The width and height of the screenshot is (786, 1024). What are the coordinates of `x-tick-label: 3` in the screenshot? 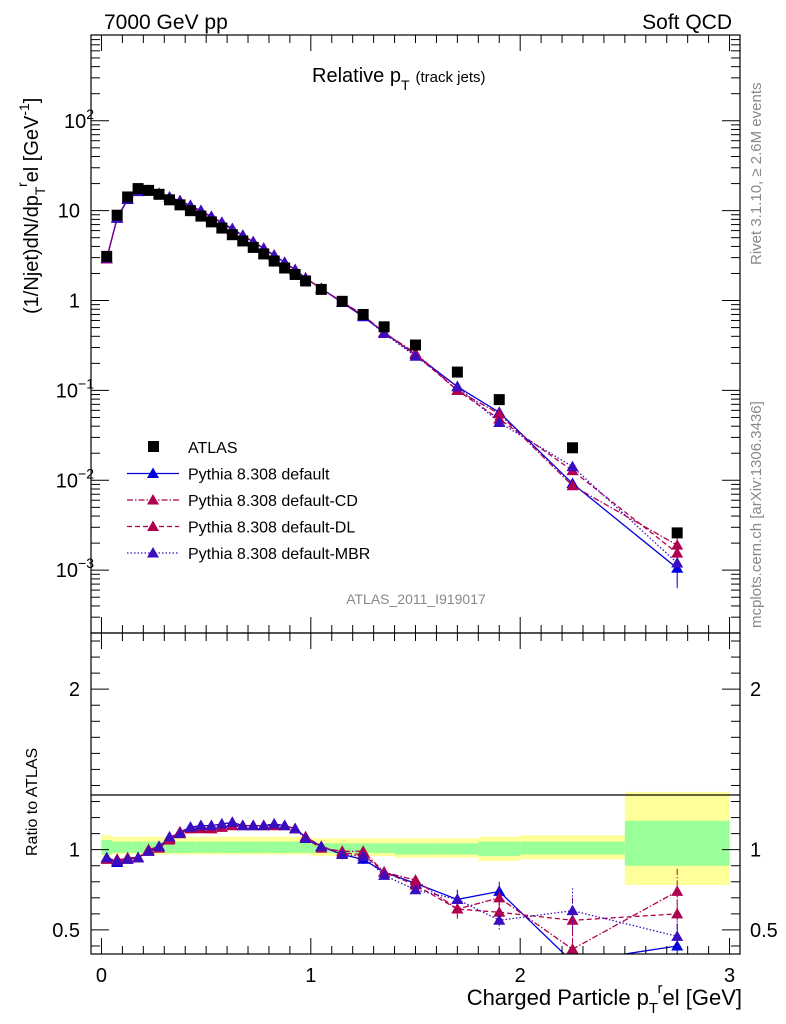 It's located at (729, 976).